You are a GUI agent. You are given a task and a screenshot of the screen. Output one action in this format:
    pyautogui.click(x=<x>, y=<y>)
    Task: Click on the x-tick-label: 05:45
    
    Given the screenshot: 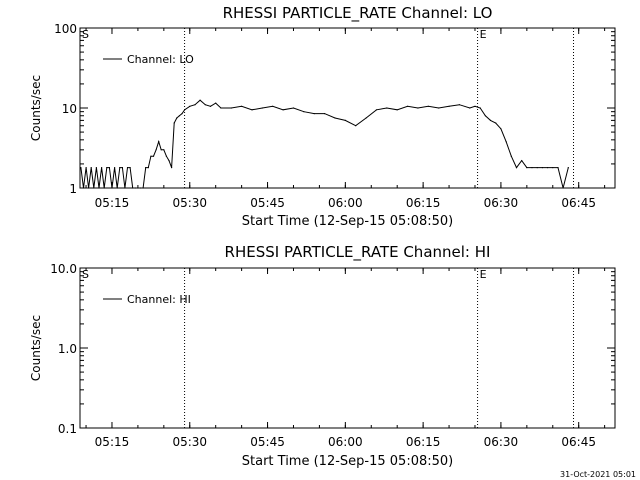 What is the action you would take?
    pyautogui.click(x=267, y=442)
    